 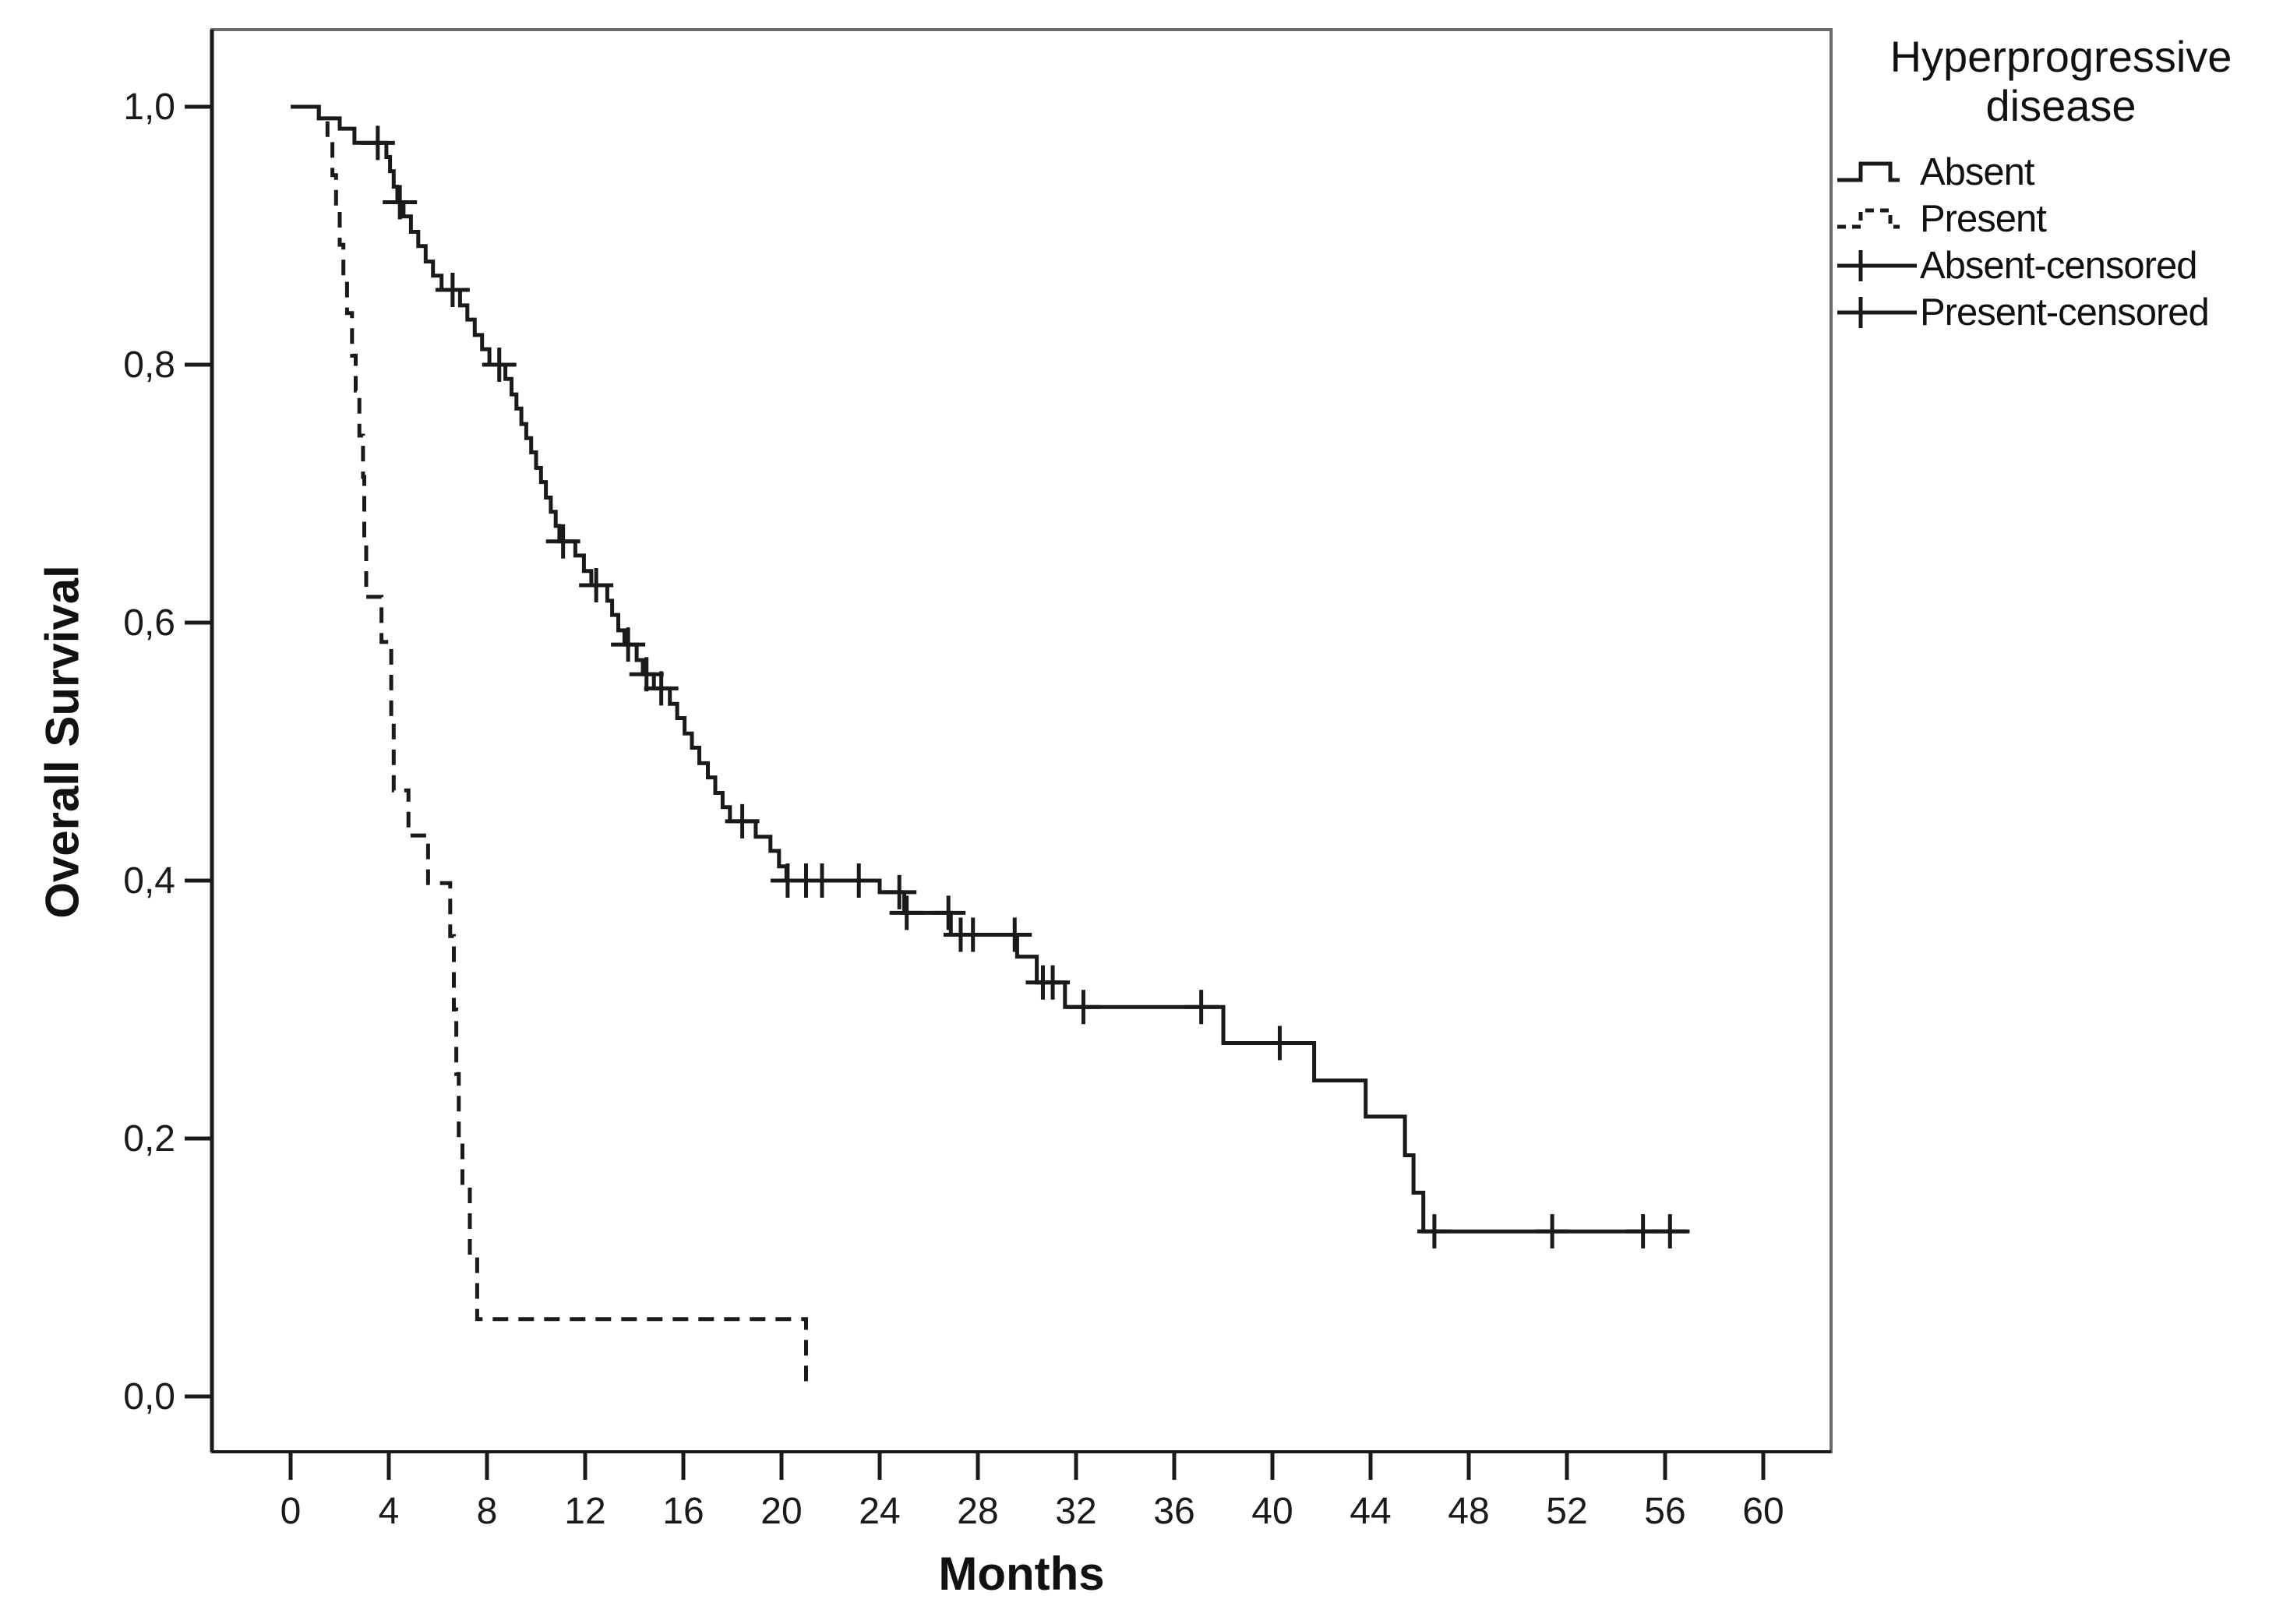 What do you see at coordinates (1469, 1511) in the screenshot?
I see `x-tick-label: 48` at bounding box center [1469, 1511].